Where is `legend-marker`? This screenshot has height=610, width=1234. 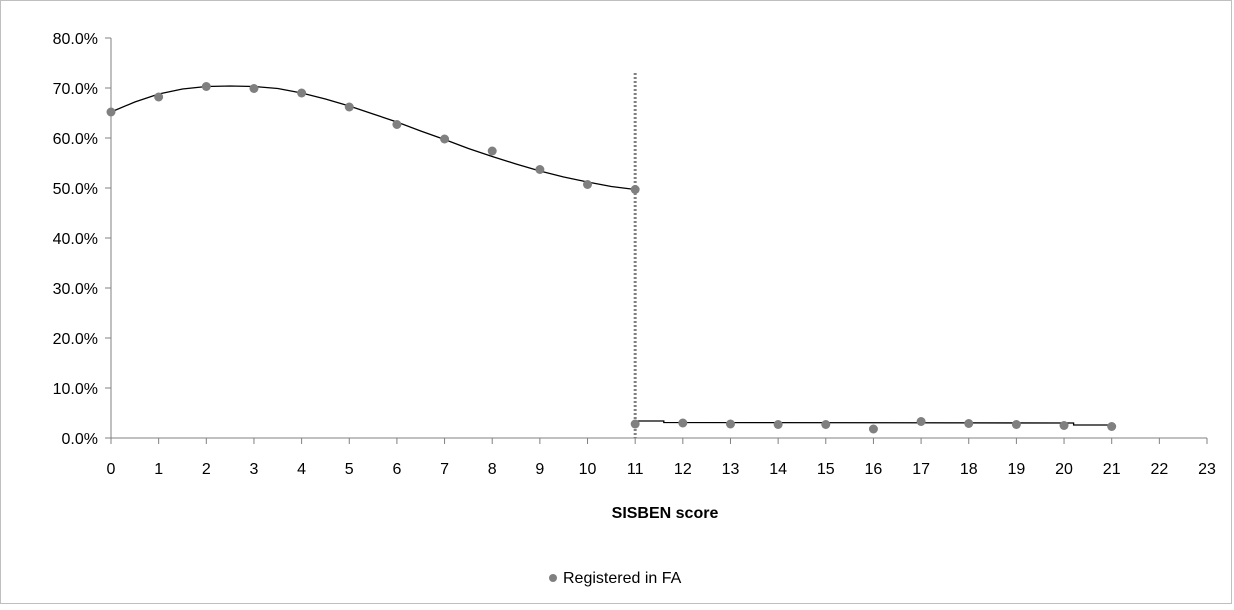 legend-marker is located at coordinates (553, 578).